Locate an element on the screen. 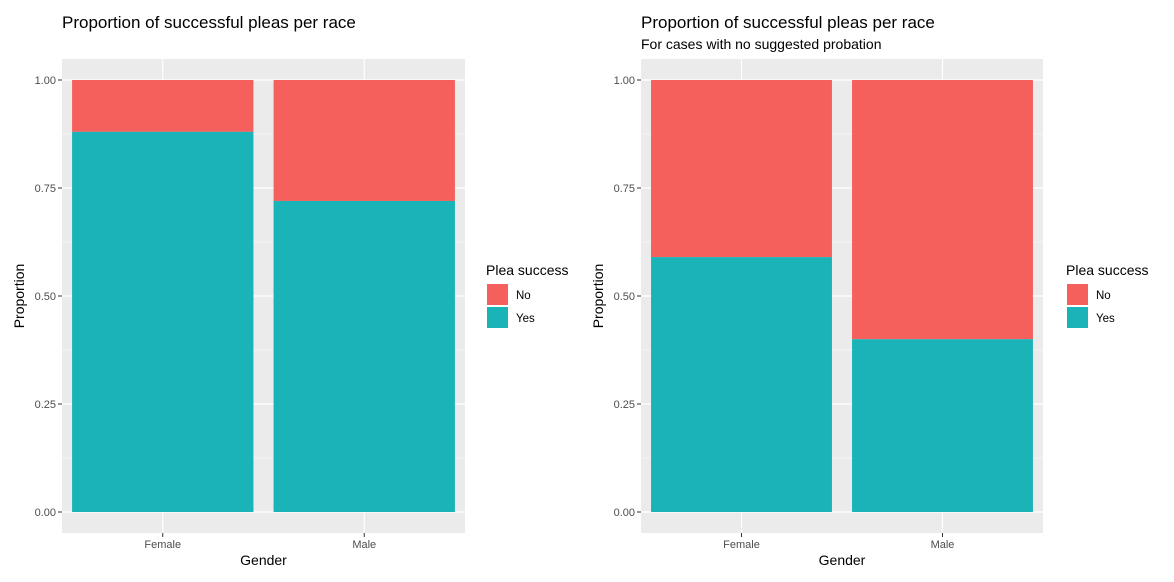 The width and height of the screenshot is (1174, 582). chart-subtitle: For cases with no suggested probation is located at coordinates (761, 44).